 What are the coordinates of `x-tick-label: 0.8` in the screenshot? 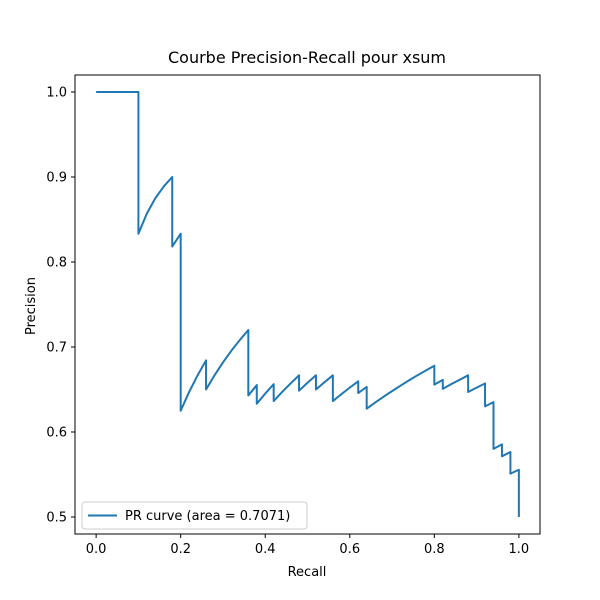 It's located at (434, 549).